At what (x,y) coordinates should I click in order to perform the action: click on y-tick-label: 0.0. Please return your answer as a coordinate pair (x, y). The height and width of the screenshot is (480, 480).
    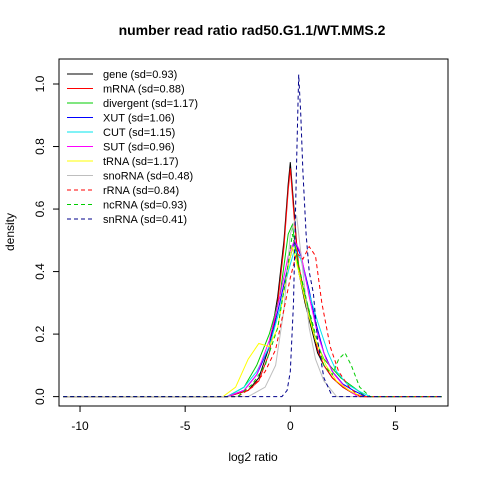
    Looking at the image, I should click on (40, 396).